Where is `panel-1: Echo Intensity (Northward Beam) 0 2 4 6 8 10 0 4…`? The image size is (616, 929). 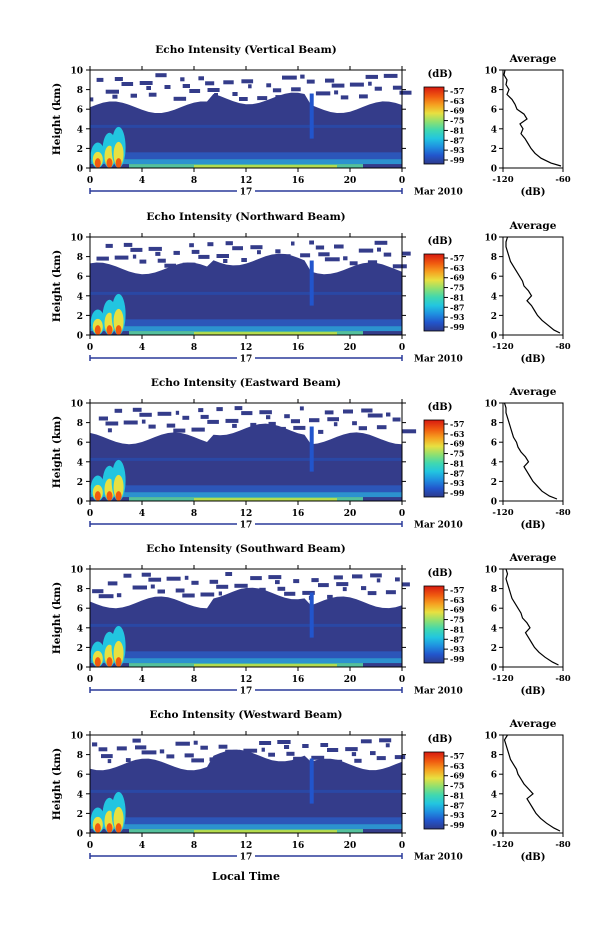 panel-1: Echo Intensity (Northward Beam) 0 2 4 6 8 10 0 4… is located at coordinates (311, 288).